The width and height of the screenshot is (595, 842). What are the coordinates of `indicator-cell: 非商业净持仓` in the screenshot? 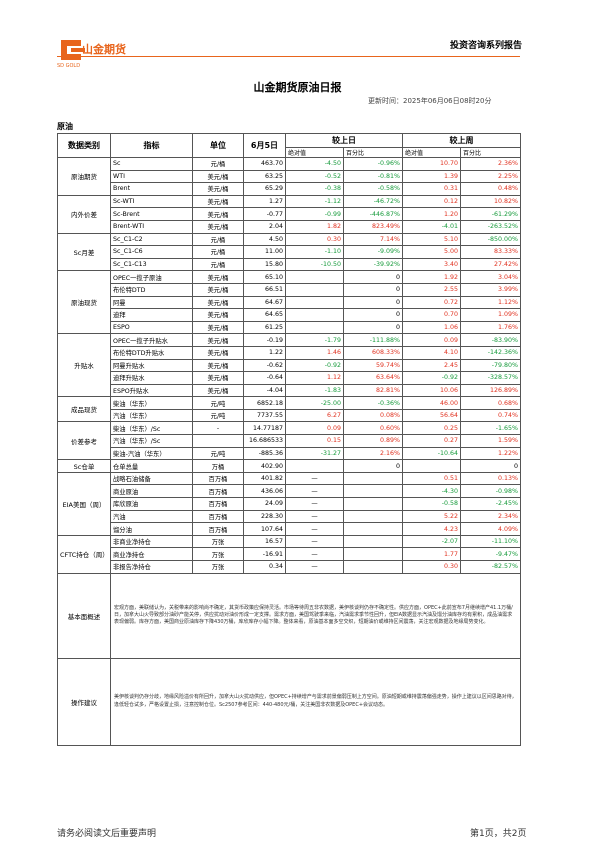 It's located at (151, 541).